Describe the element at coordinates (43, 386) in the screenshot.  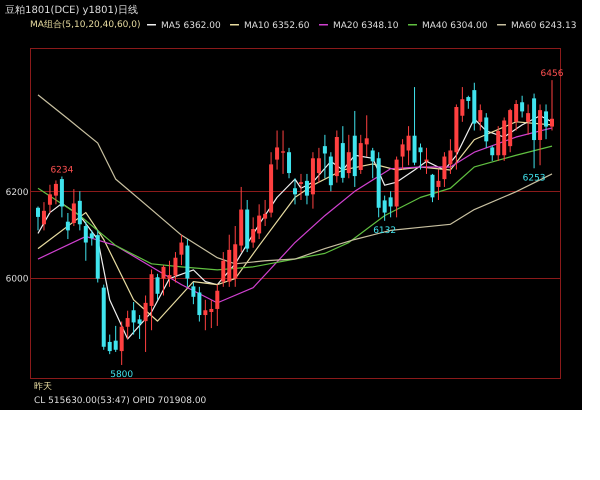
I see `text: 昨天` at that location.